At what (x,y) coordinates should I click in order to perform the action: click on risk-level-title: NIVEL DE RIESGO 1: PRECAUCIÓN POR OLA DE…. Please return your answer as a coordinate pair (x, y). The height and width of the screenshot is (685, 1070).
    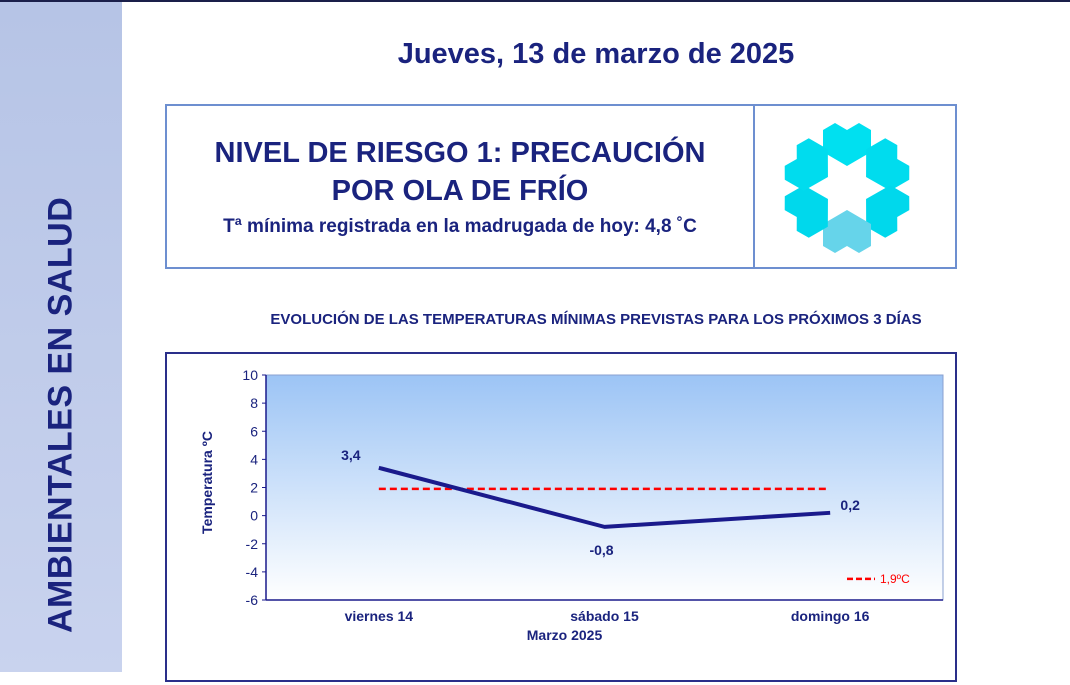
    Looking at the image, I should click on (460, 172).